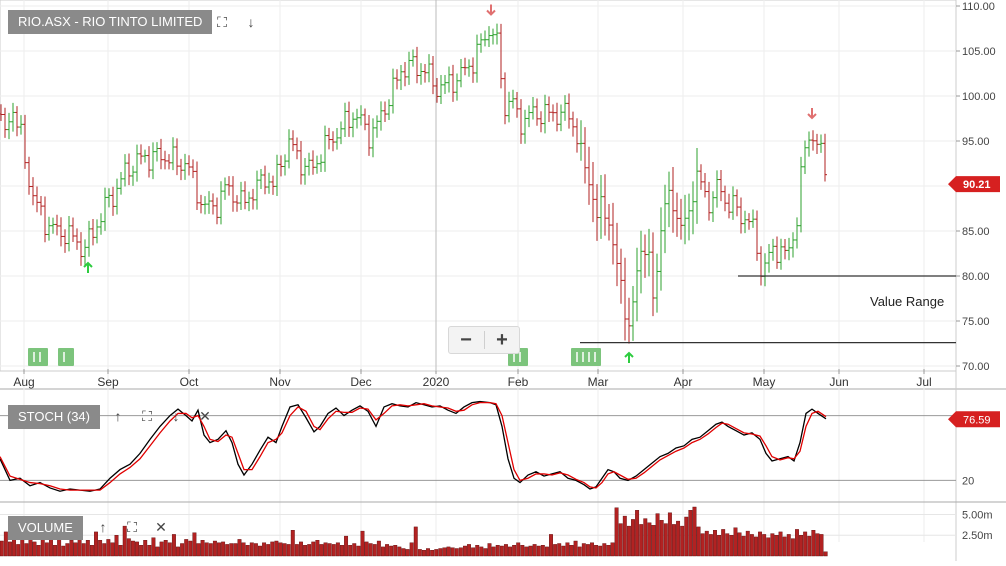 This screenshot has height=566, width=1006. I want to click on stoch-title: STOCH (34), so click(54, 417).